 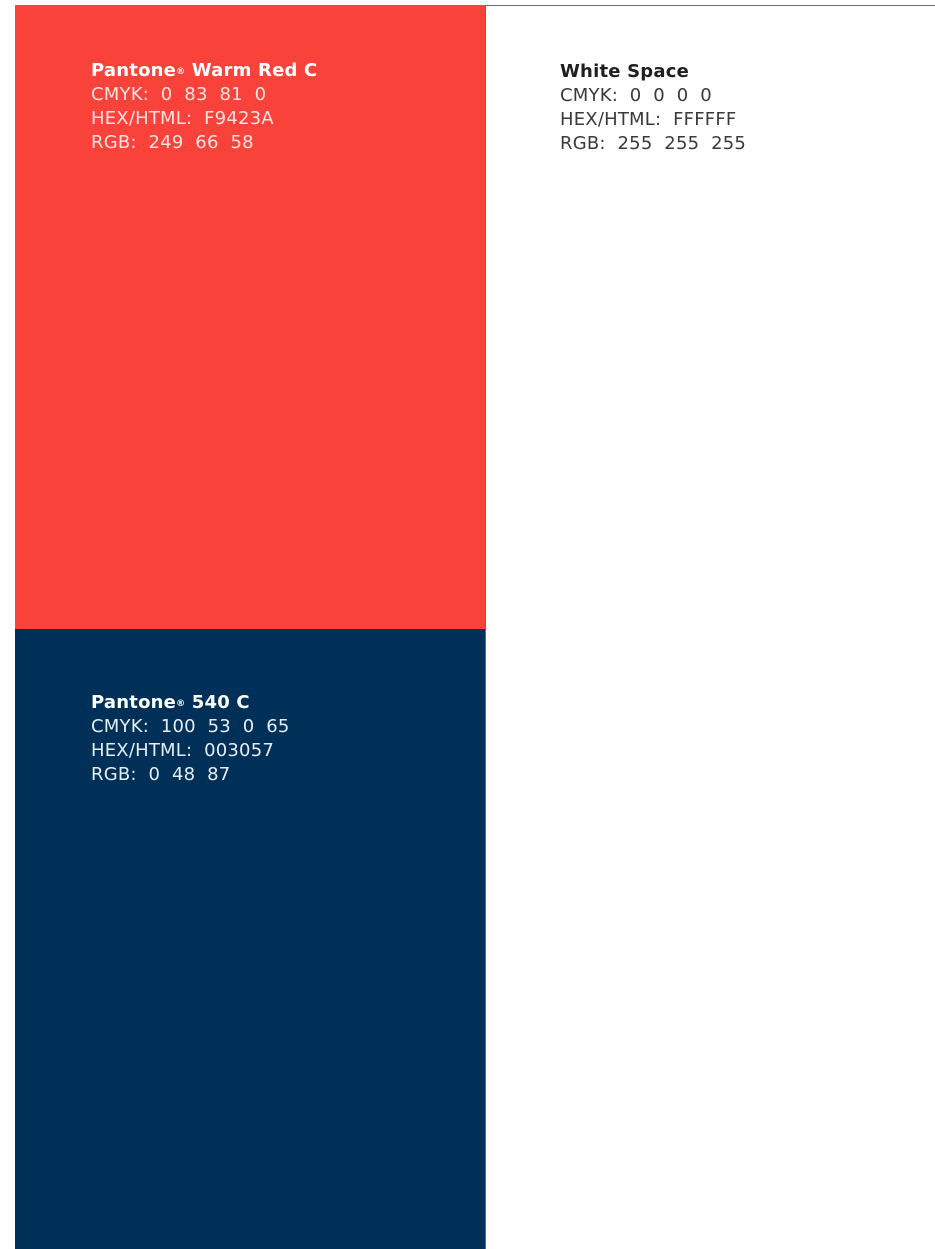 I want to click on swatch-pantone-540-name: Pantone® 540 C, so click(x=190, y=703).